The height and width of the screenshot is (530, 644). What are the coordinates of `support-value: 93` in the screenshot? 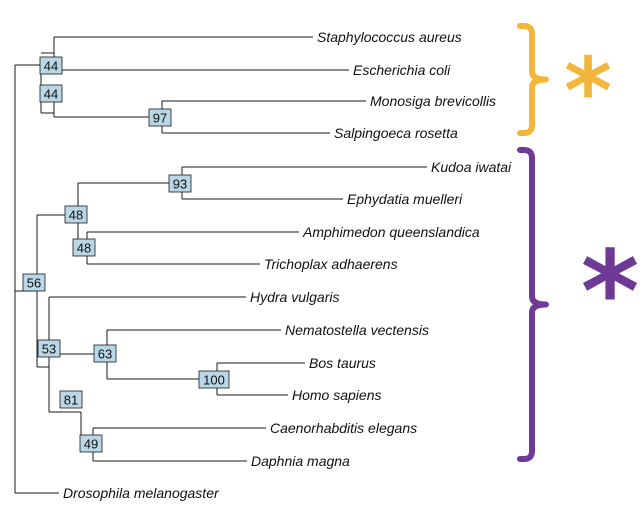 It's located at (180, 184).